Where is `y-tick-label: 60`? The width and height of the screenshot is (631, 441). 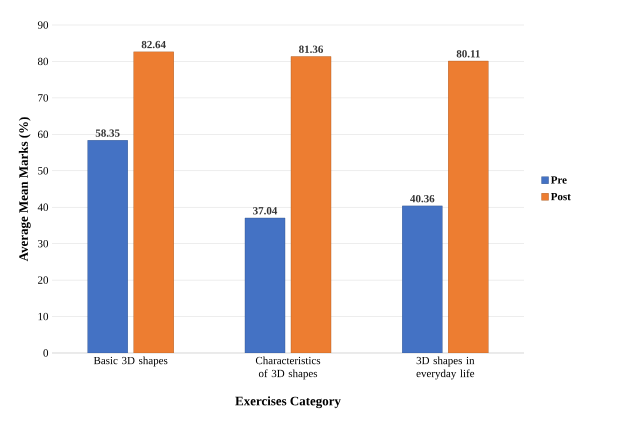 y-tick-label: 60 is located at coordinates (43, 134).